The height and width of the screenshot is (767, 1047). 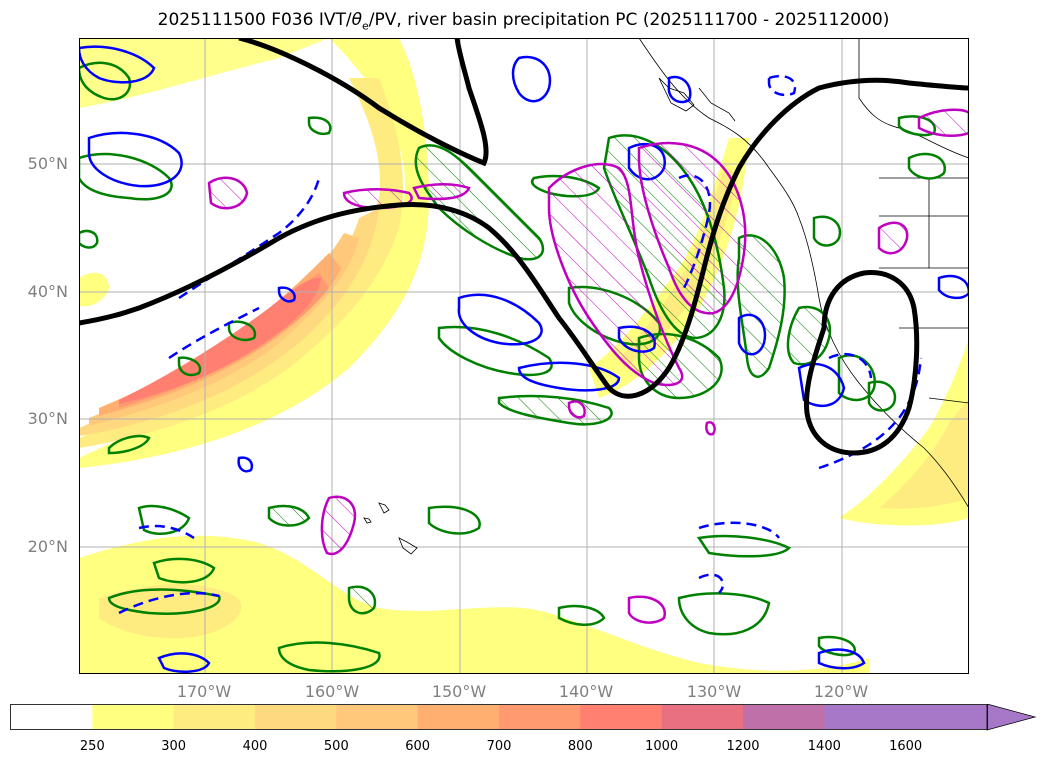 I want to click on lon-label-120w: 120°W, so click(x=841, y=691).